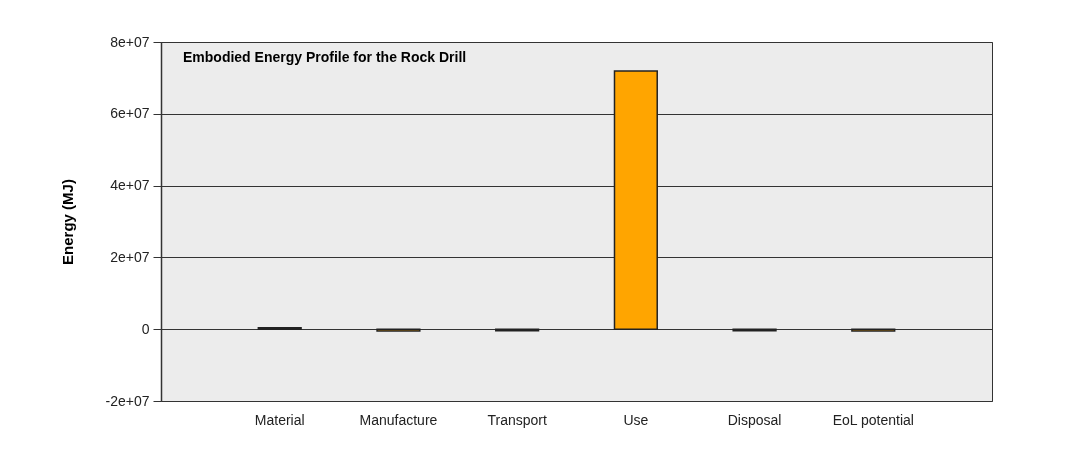 This screenshot has width=1071, height=450. I want to click on y-tick-label: 2e+07, so click(130, 256).